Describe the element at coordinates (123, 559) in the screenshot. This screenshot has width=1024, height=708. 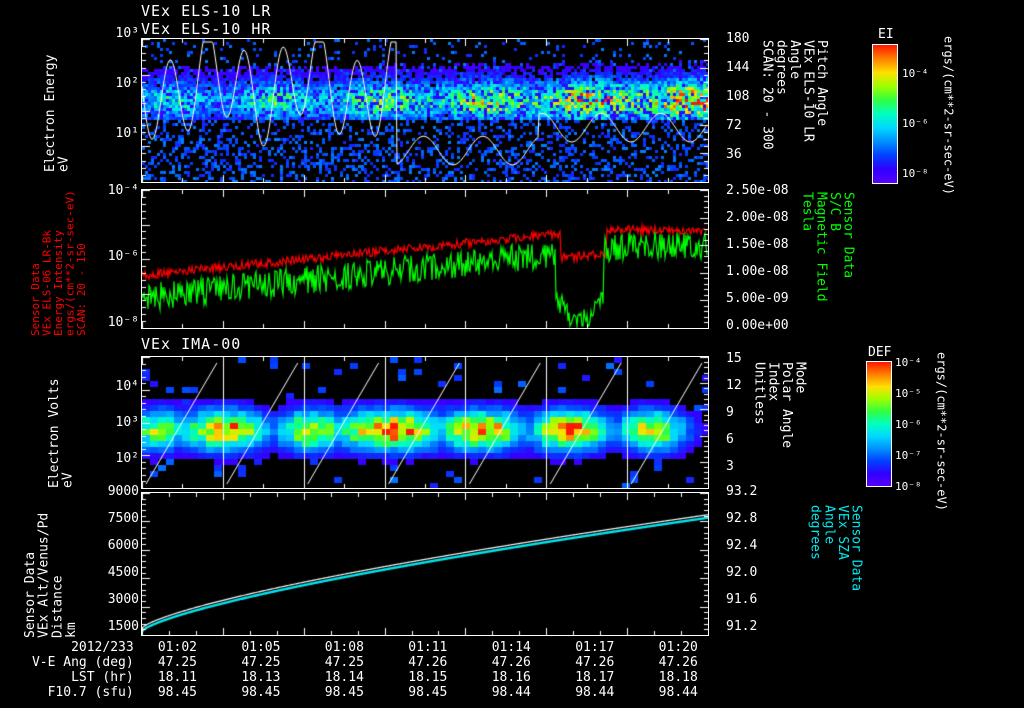
I see `panel4-left-ticklabels: 9000 7500 6000 4500 3000 1500` at that location.